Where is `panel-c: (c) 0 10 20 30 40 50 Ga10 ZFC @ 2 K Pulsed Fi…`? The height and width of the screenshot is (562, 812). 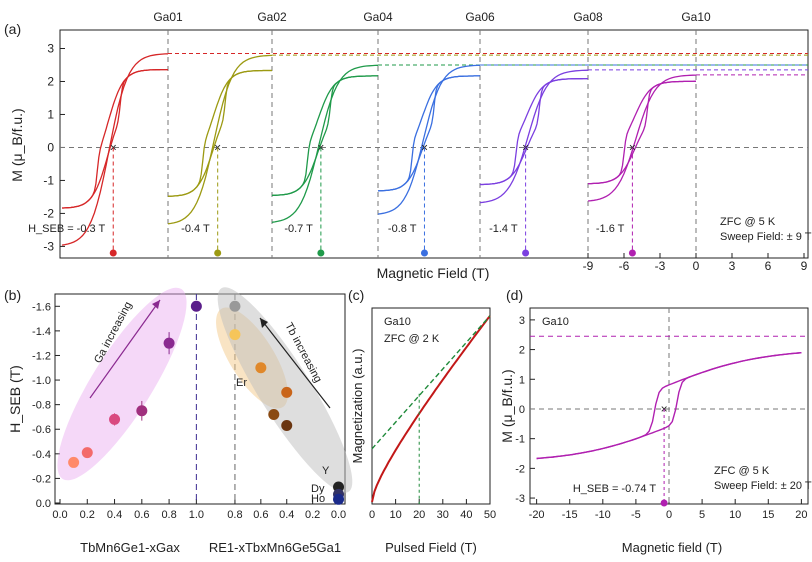
panel-c: (c) 0 10 20 30 40 50 Ga10 ZFC @ 2 K Pulsed Fi… is located at coordinates (422, 421).